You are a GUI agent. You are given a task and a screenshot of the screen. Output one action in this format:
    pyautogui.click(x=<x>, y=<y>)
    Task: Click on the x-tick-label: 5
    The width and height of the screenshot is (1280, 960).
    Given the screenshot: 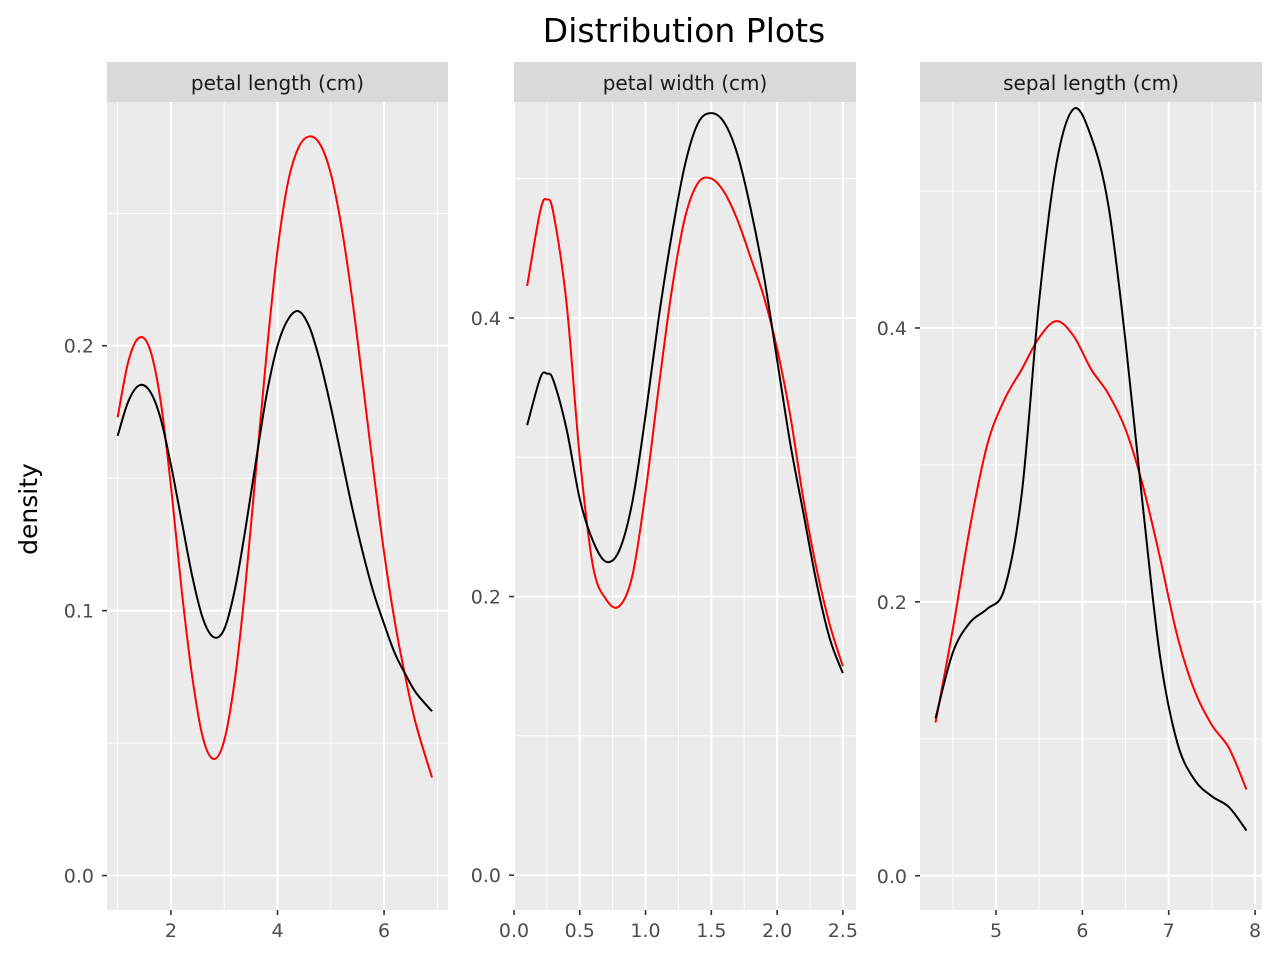 What is the action you would take?
    pyautogui.click(x=996, y=931)
    